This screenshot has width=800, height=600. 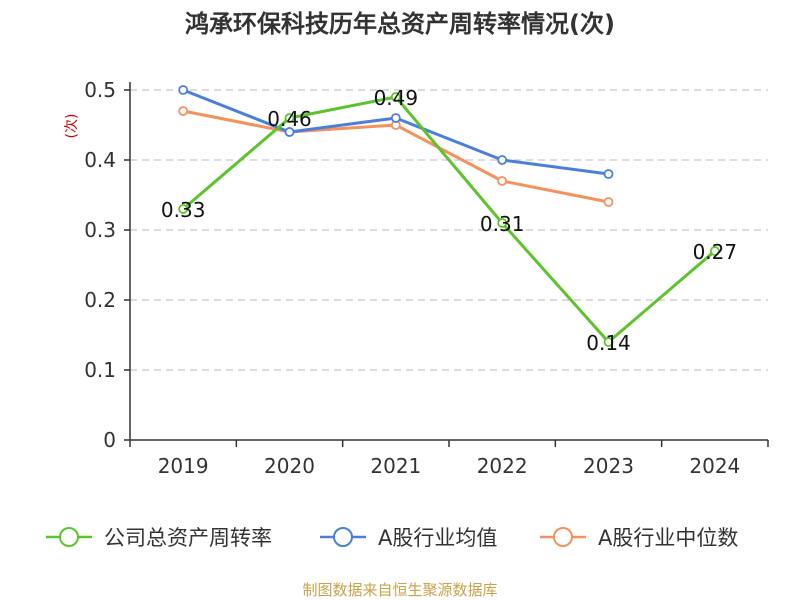 I want to click on y-tick-label: 0, so click(x=109, y=440).